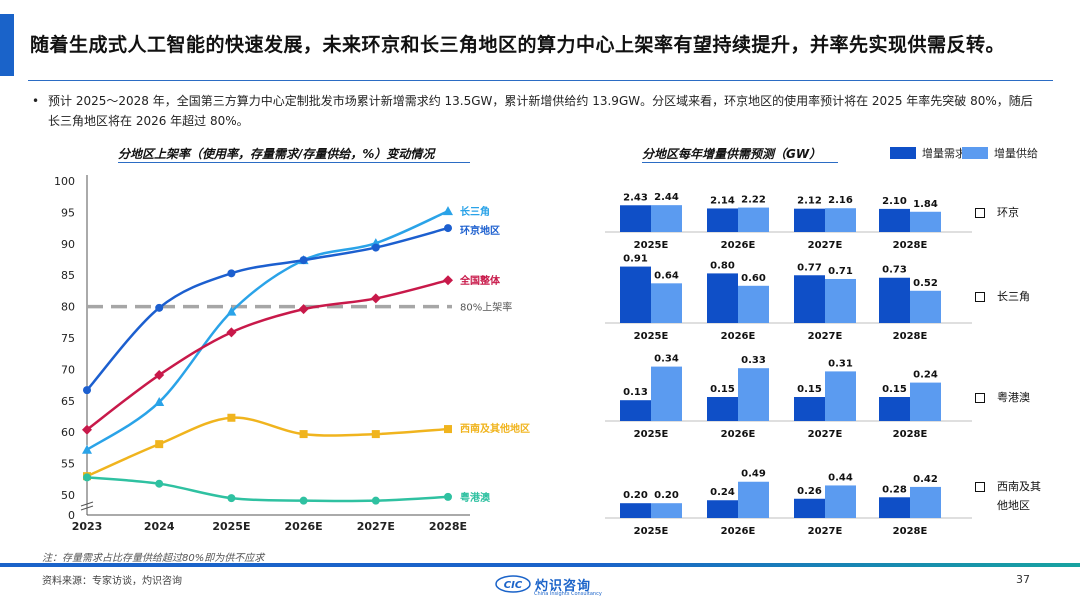 The image size is (1080, 608). What do you see at coordinates (540, 80) in the screenshot?
I see `title-divider` at bounding box center [540, 80].